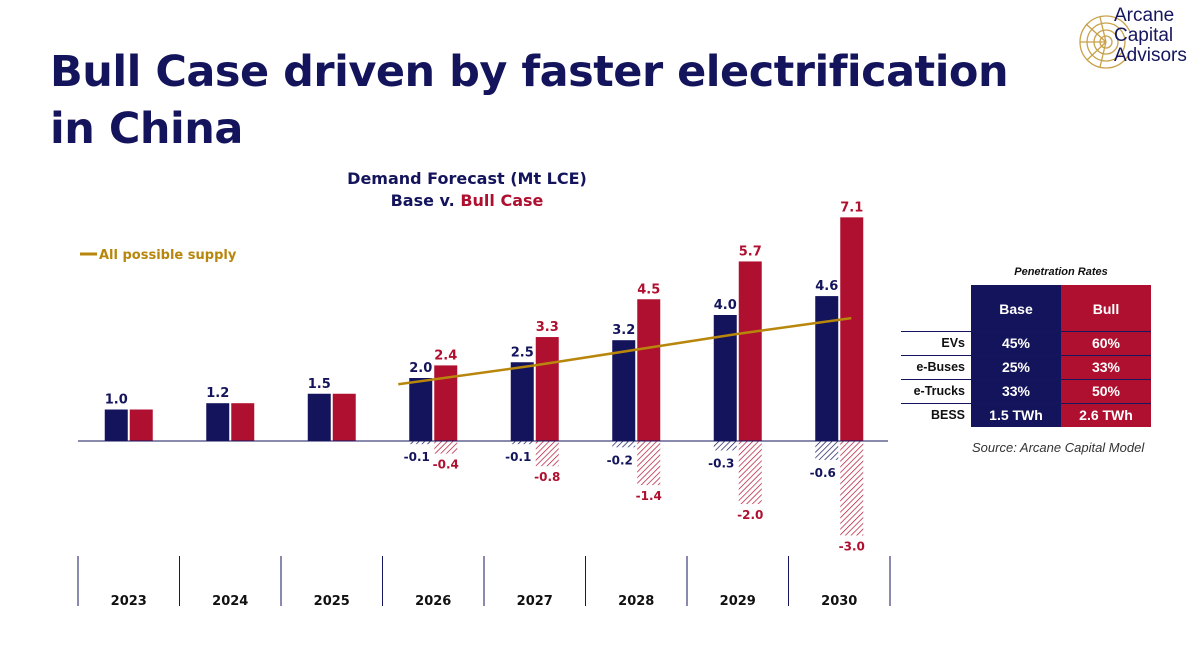  I want to click on bull-cell: 60%, so click(1106, 343).